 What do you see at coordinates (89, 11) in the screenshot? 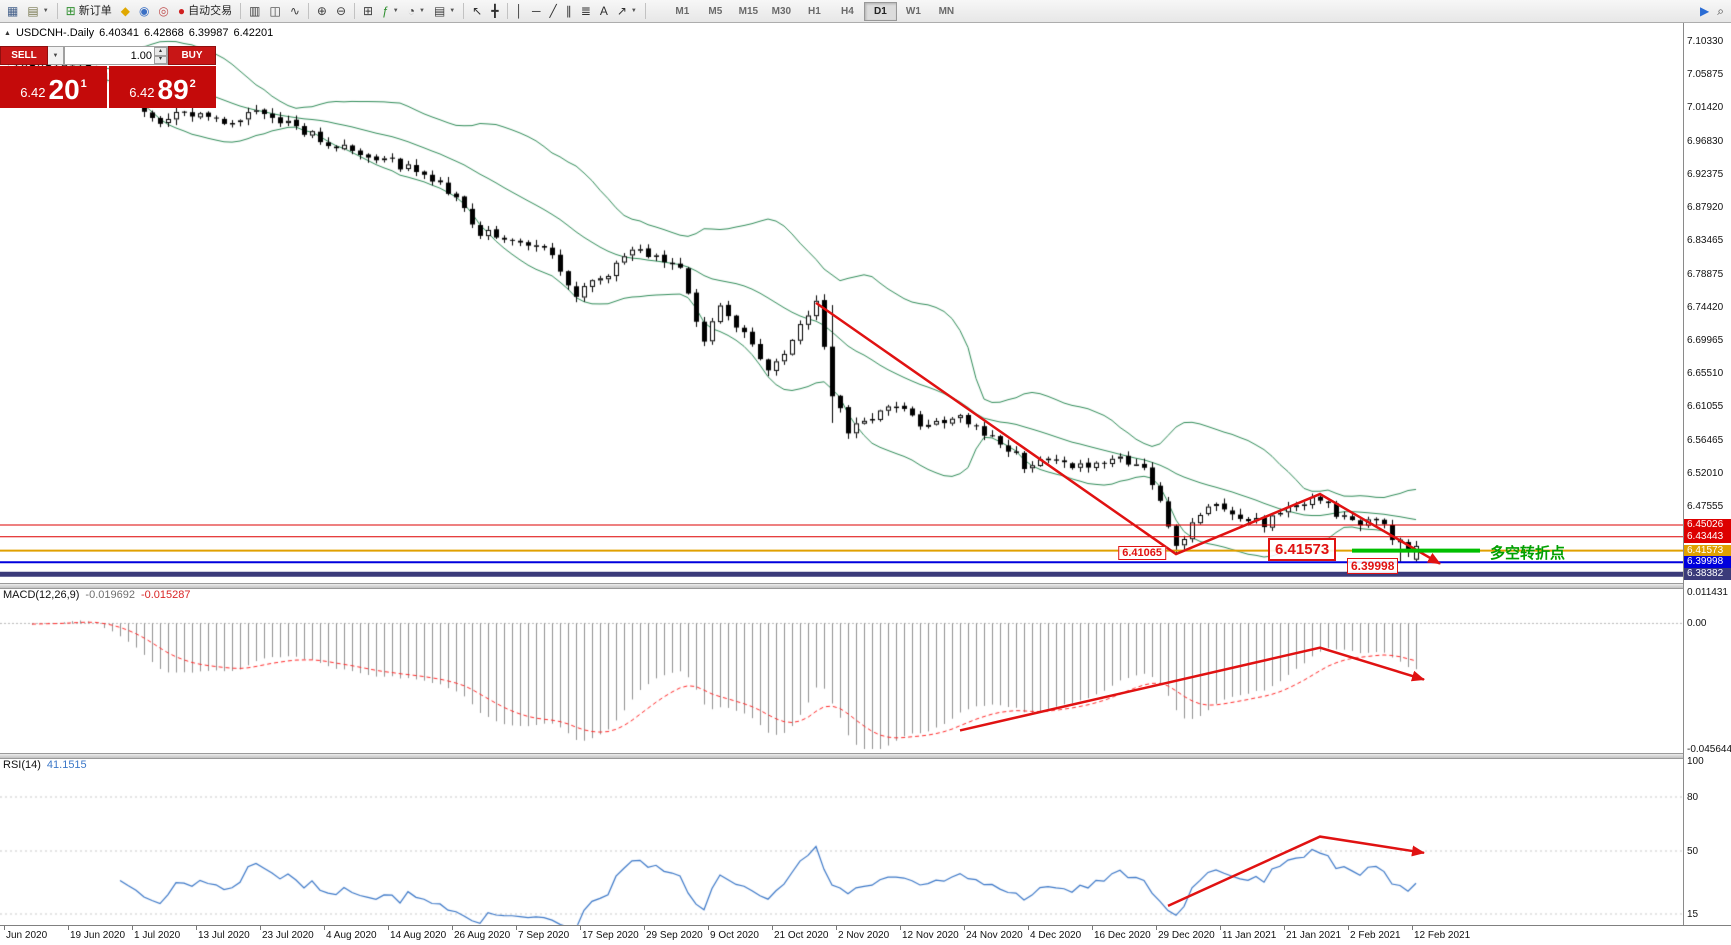
I see `new-order-button: ⊞ 新订单` at bounding box center [89, 11].